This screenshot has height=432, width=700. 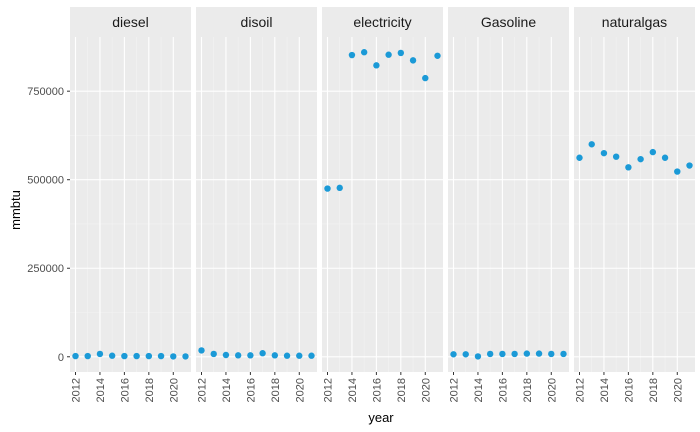 What do you see at coordinates (15, 210) in the screenshot?
I see `y-axis-title: mmbtu` at bounding box center [15, 210].